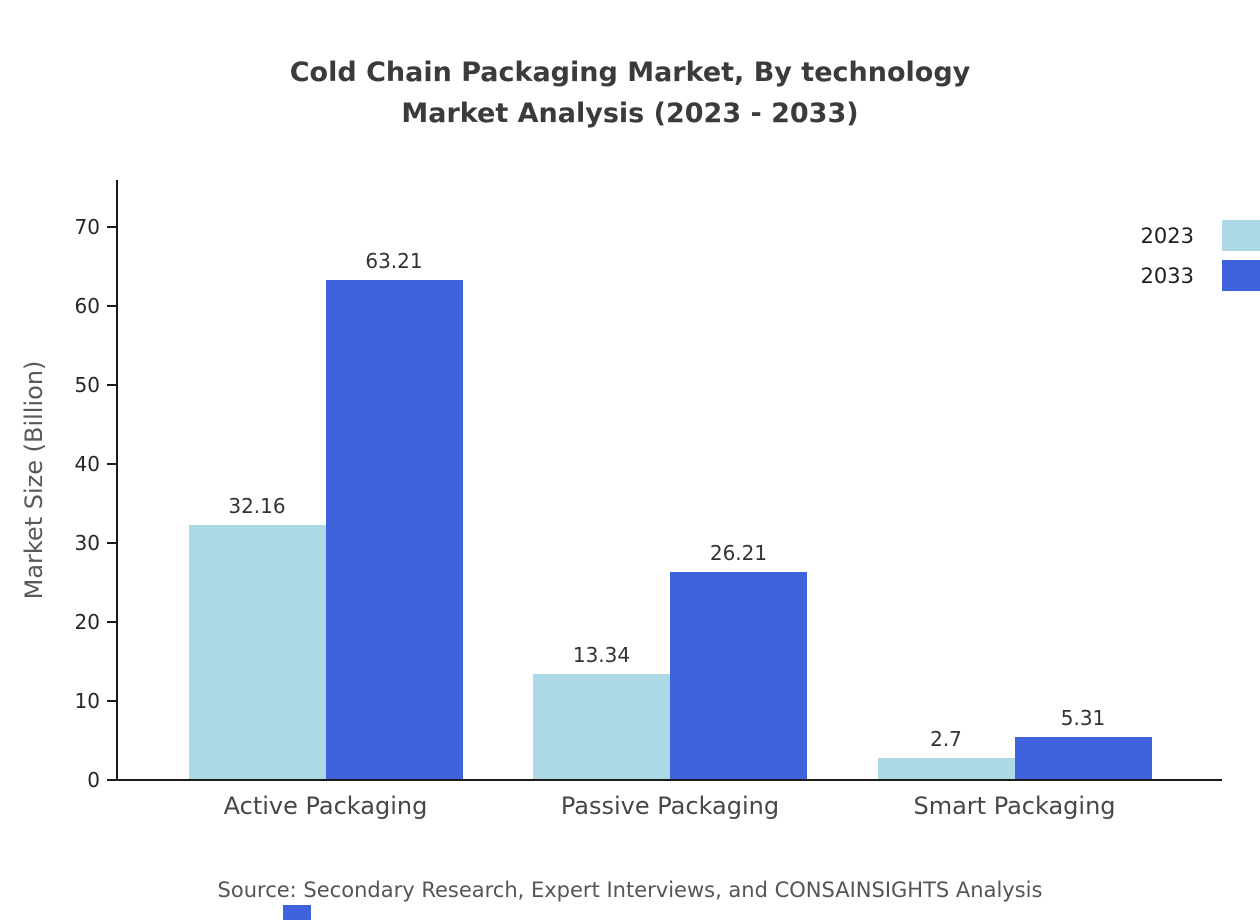 The image size is (1260, 920). What do you see at coordinates (601, 654) in the screenshot?
I see `value-label-2023-passive-packaging: 13.34` at bounding box center [601, 654].